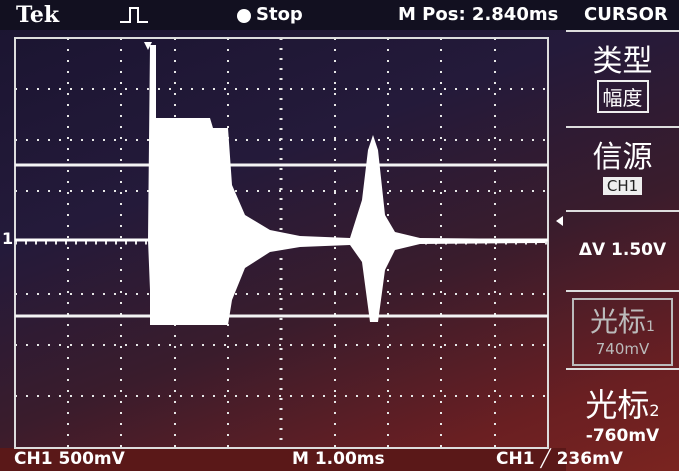 This screenshot has height=471, width=679. What do you see at coordinates (478, 14) in the screenshot?
I see `position: M Pos: 2.840ms` at bounding box center [478, 14].